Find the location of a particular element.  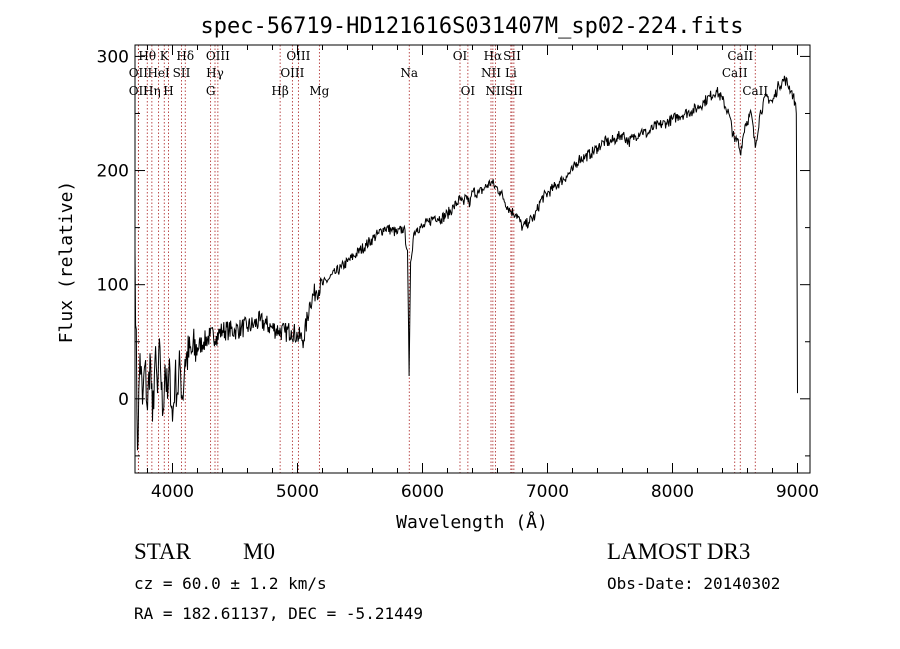

object-class: STAR is located at coordinates (162, 551).